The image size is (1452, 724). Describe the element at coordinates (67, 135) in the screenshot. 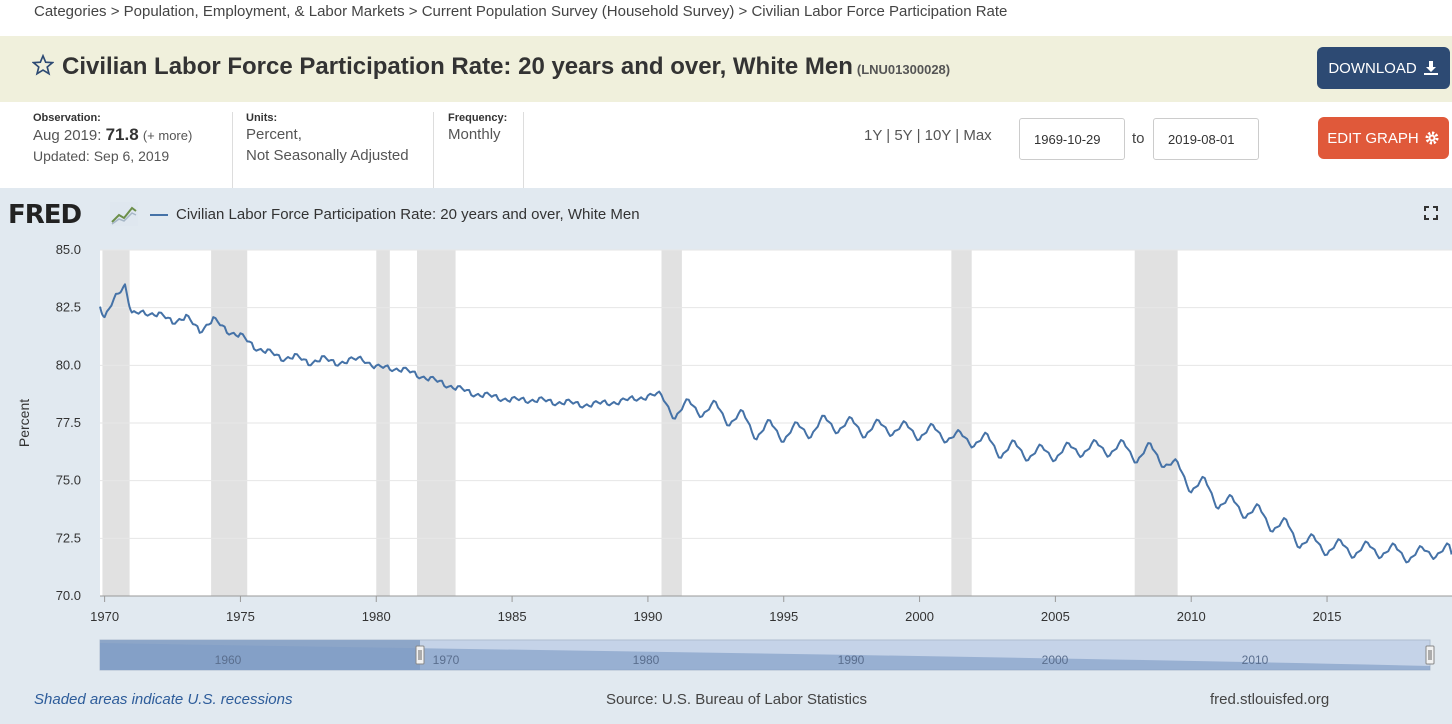

I see `observation-date: Aug 2019:` at that location.